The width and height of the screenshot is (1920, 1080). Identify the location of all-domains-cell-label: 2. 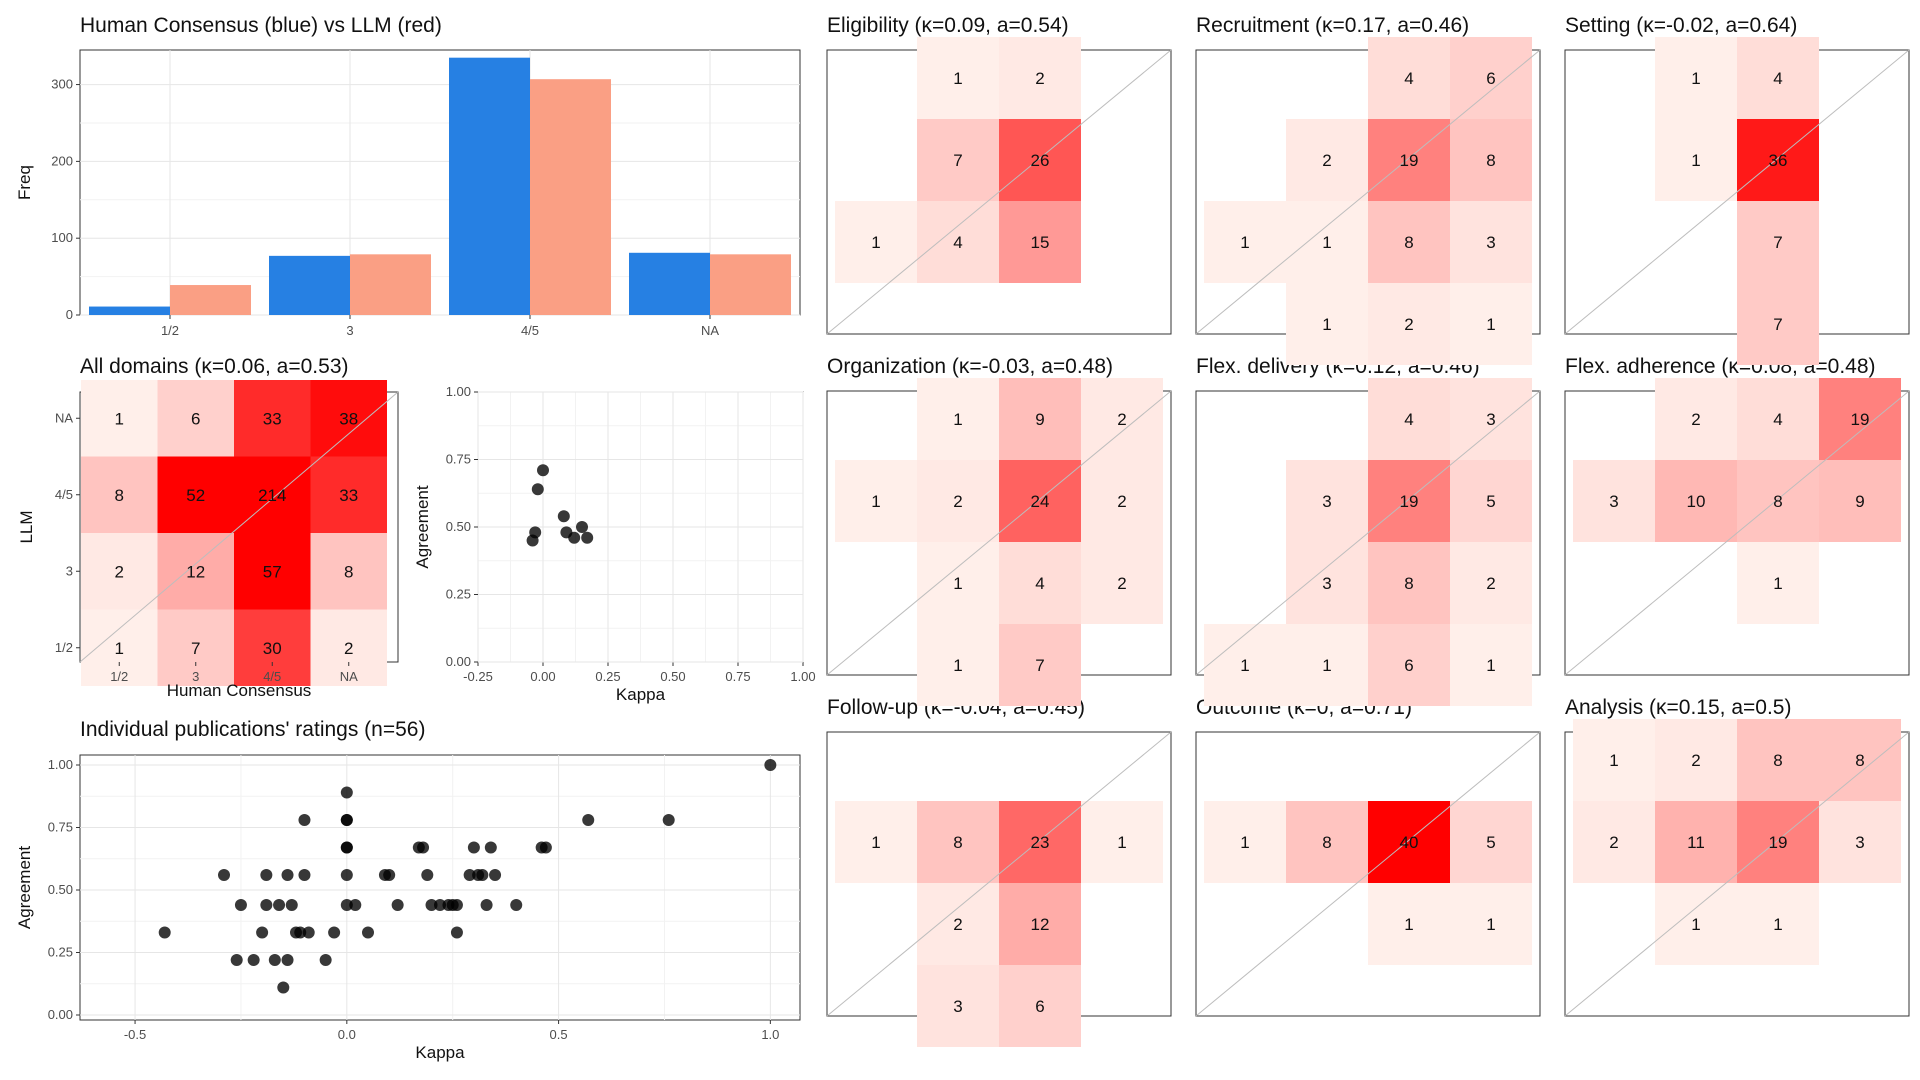
(119, 571).